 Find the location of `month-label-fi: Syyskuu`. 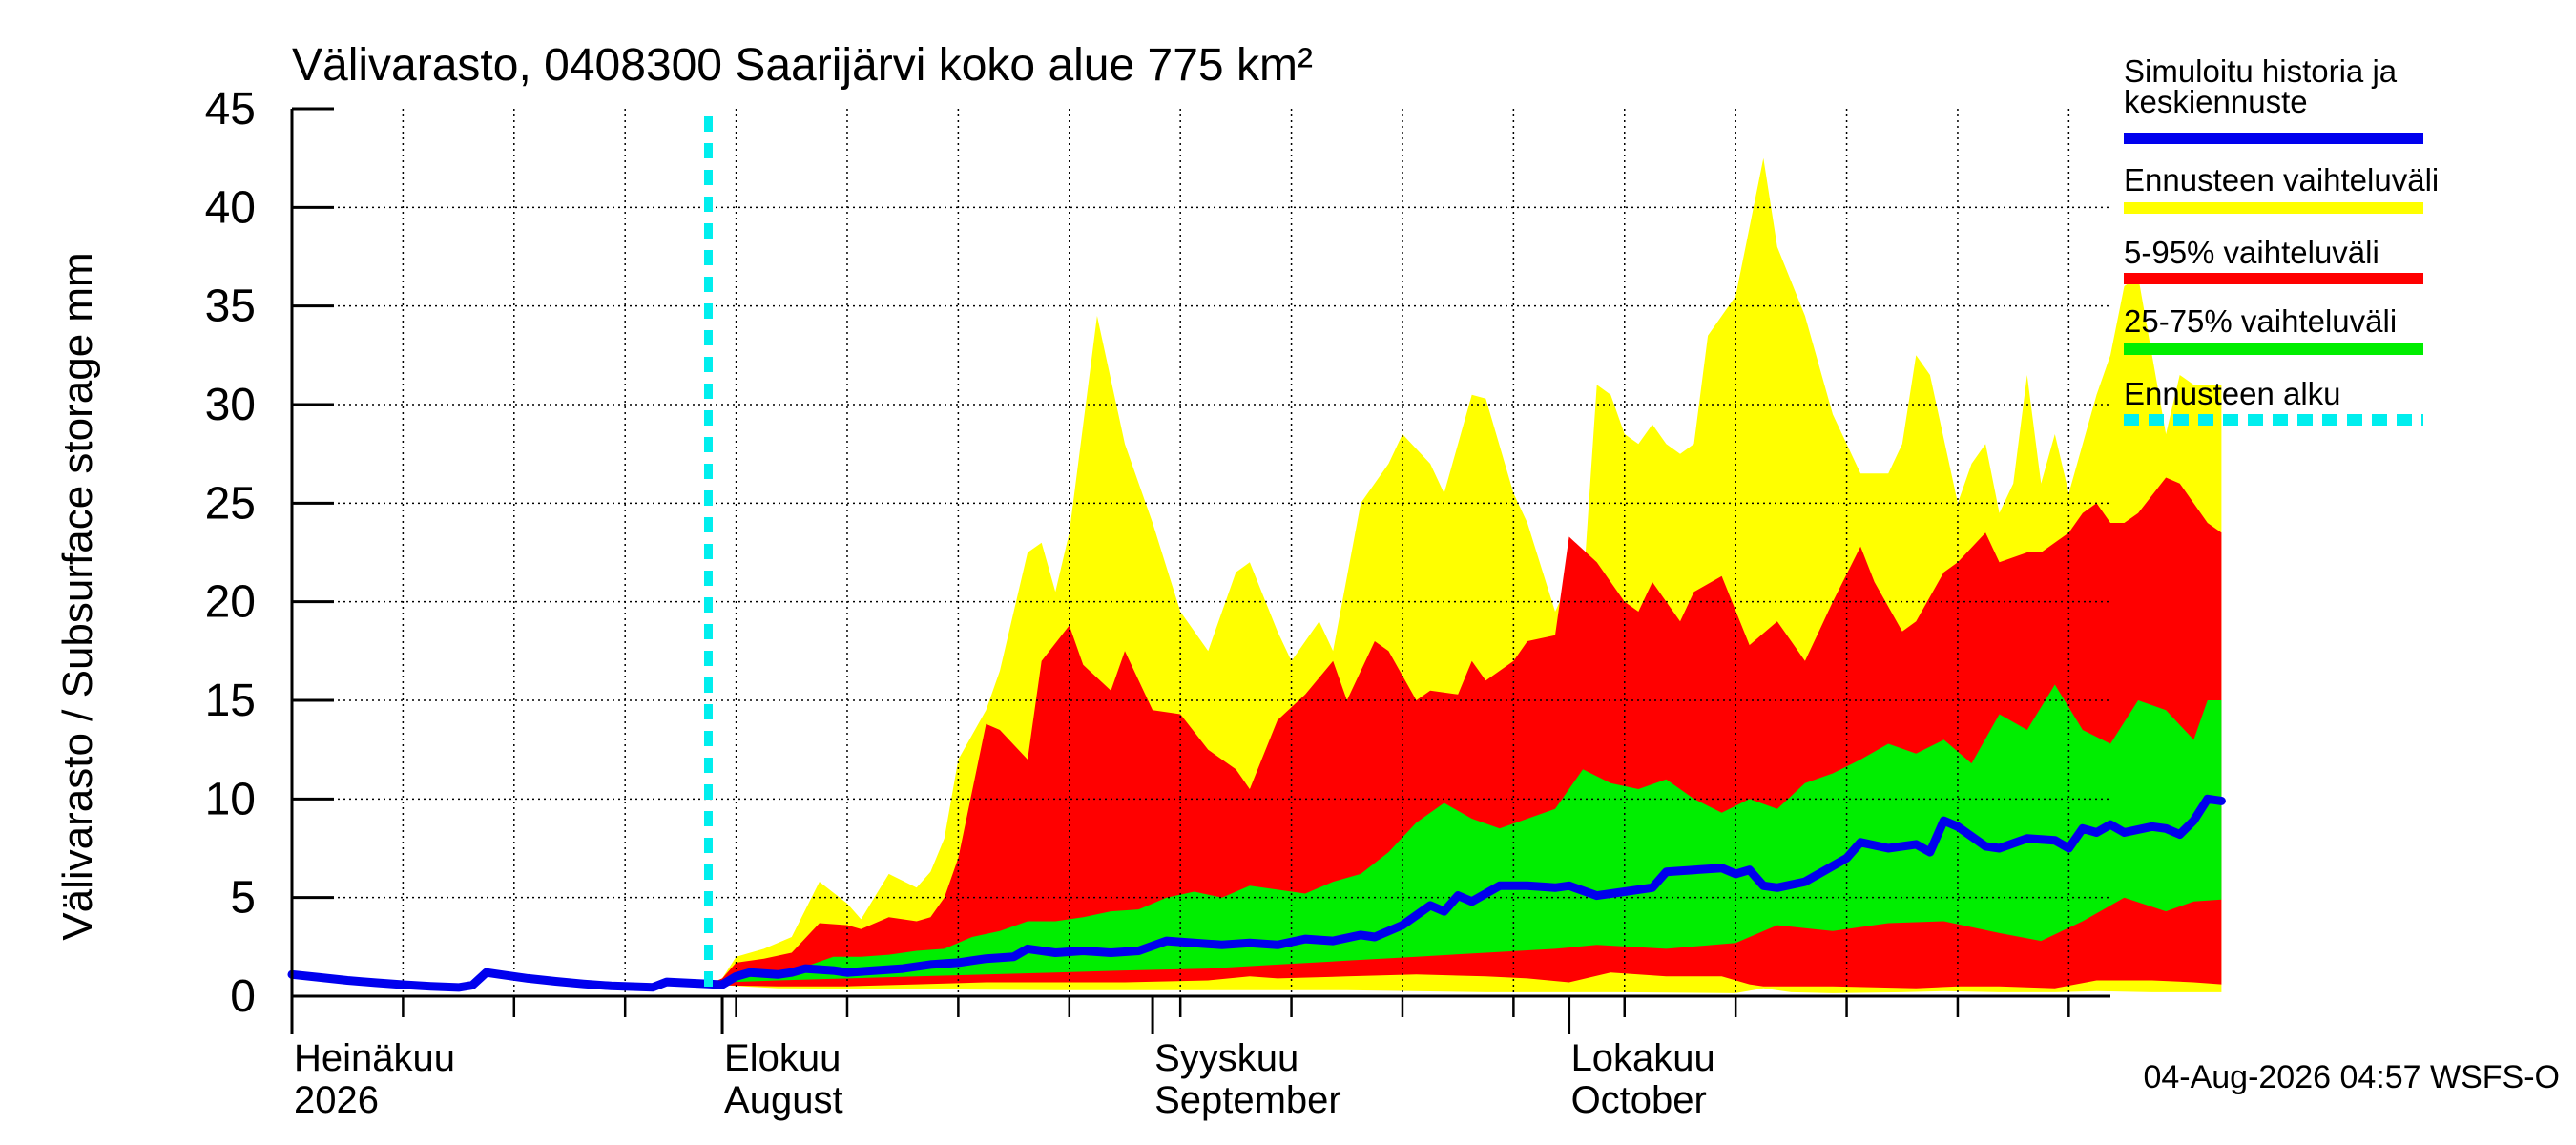

month-label-fi: Syyskuu is located at coordinates (1226, 1058).